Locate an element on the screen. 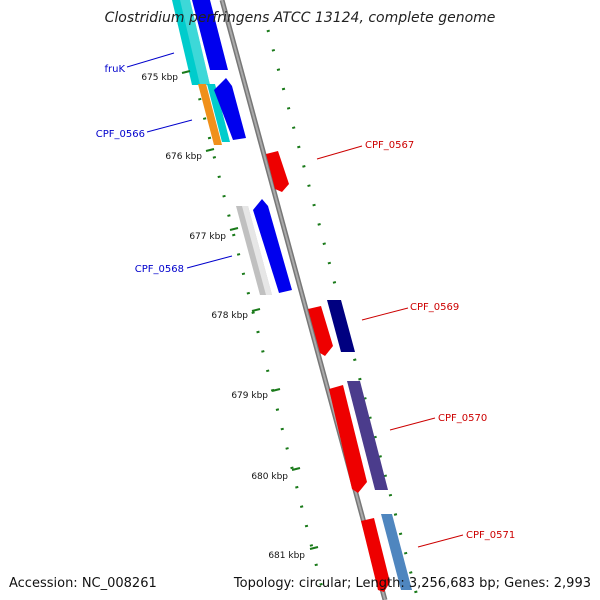  leader-cpf0571 is located at coordinates (440, 541).